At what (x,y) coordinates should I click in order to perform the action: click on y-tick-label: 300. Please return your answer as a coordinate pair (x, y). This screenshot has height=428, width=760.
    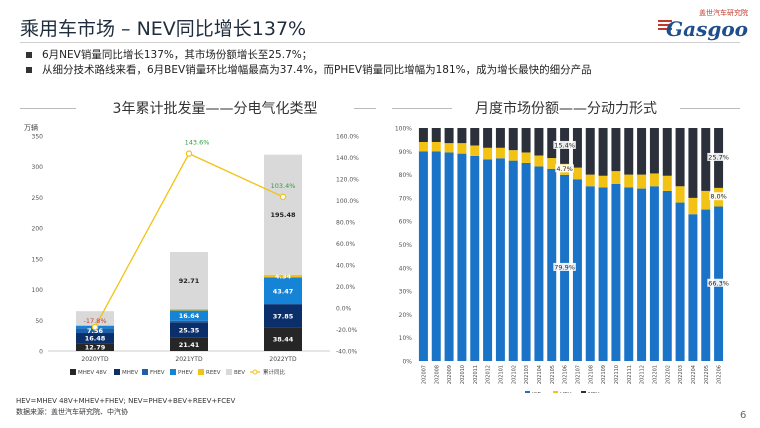
    Looking at the image, I should click on (38, 167).